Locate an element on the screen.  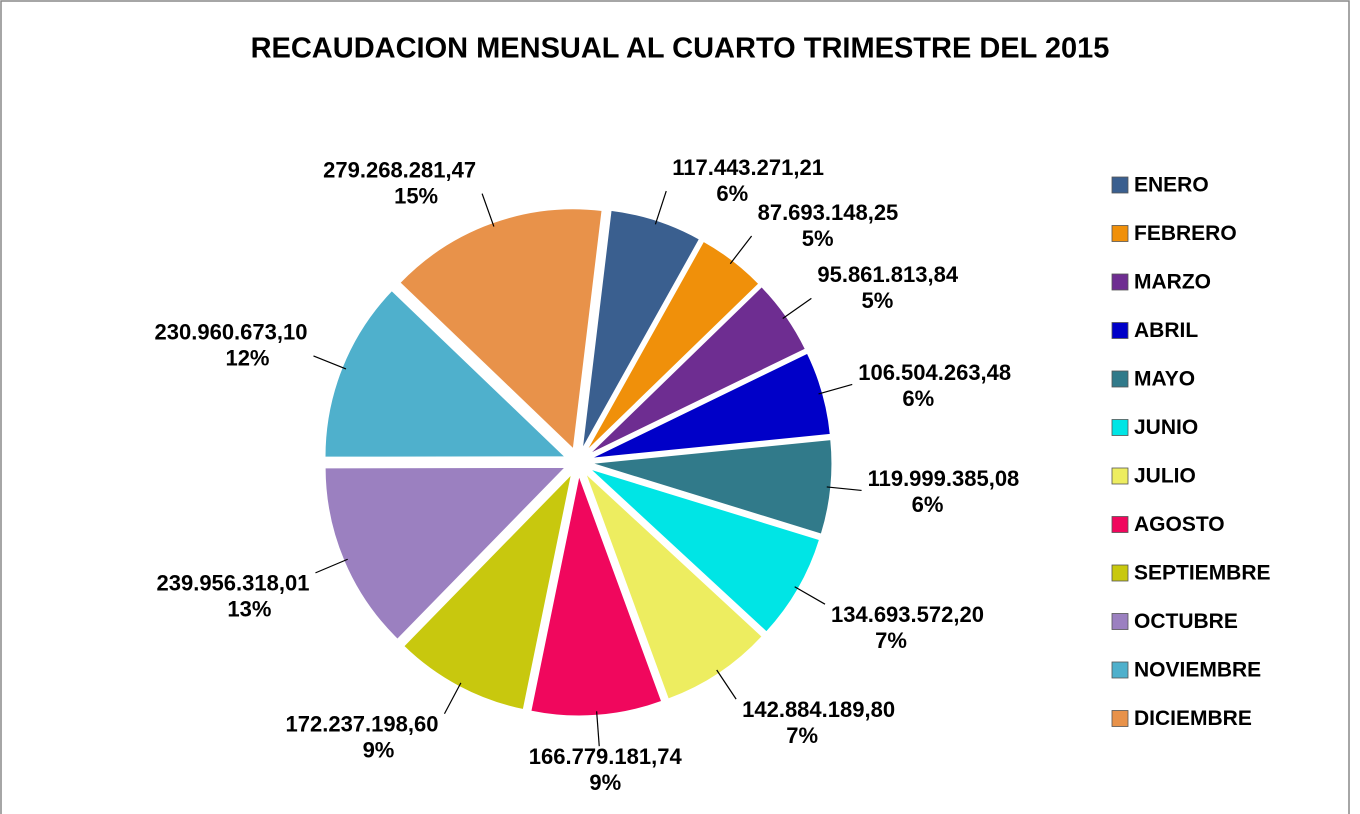
legend-label: MARZO is located at coordinates (1172, 282).